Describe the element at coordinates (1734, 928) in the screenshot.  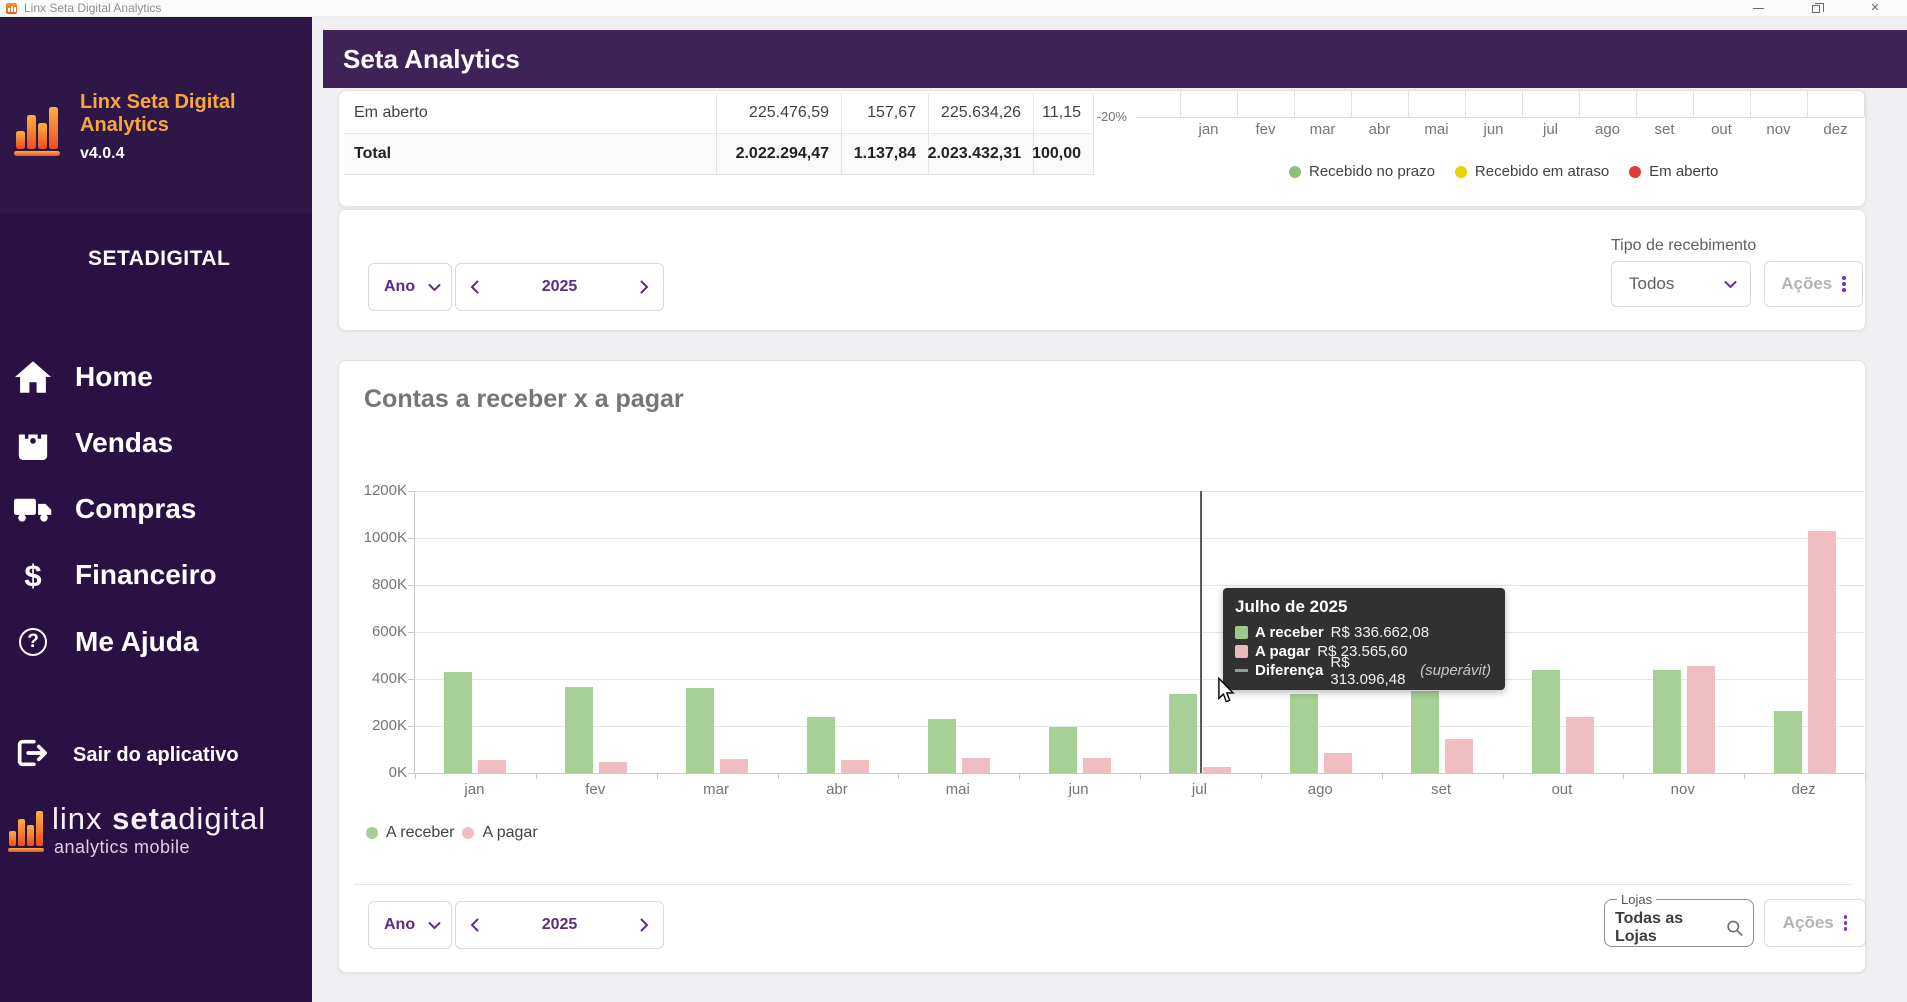
I see `search-icon` at that location.